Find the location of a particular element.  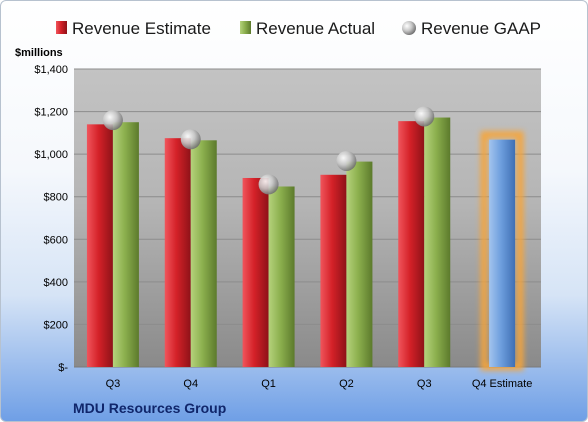

legend-label-revenue-actual: Revenue Actual is located at coordinates (315, 28).